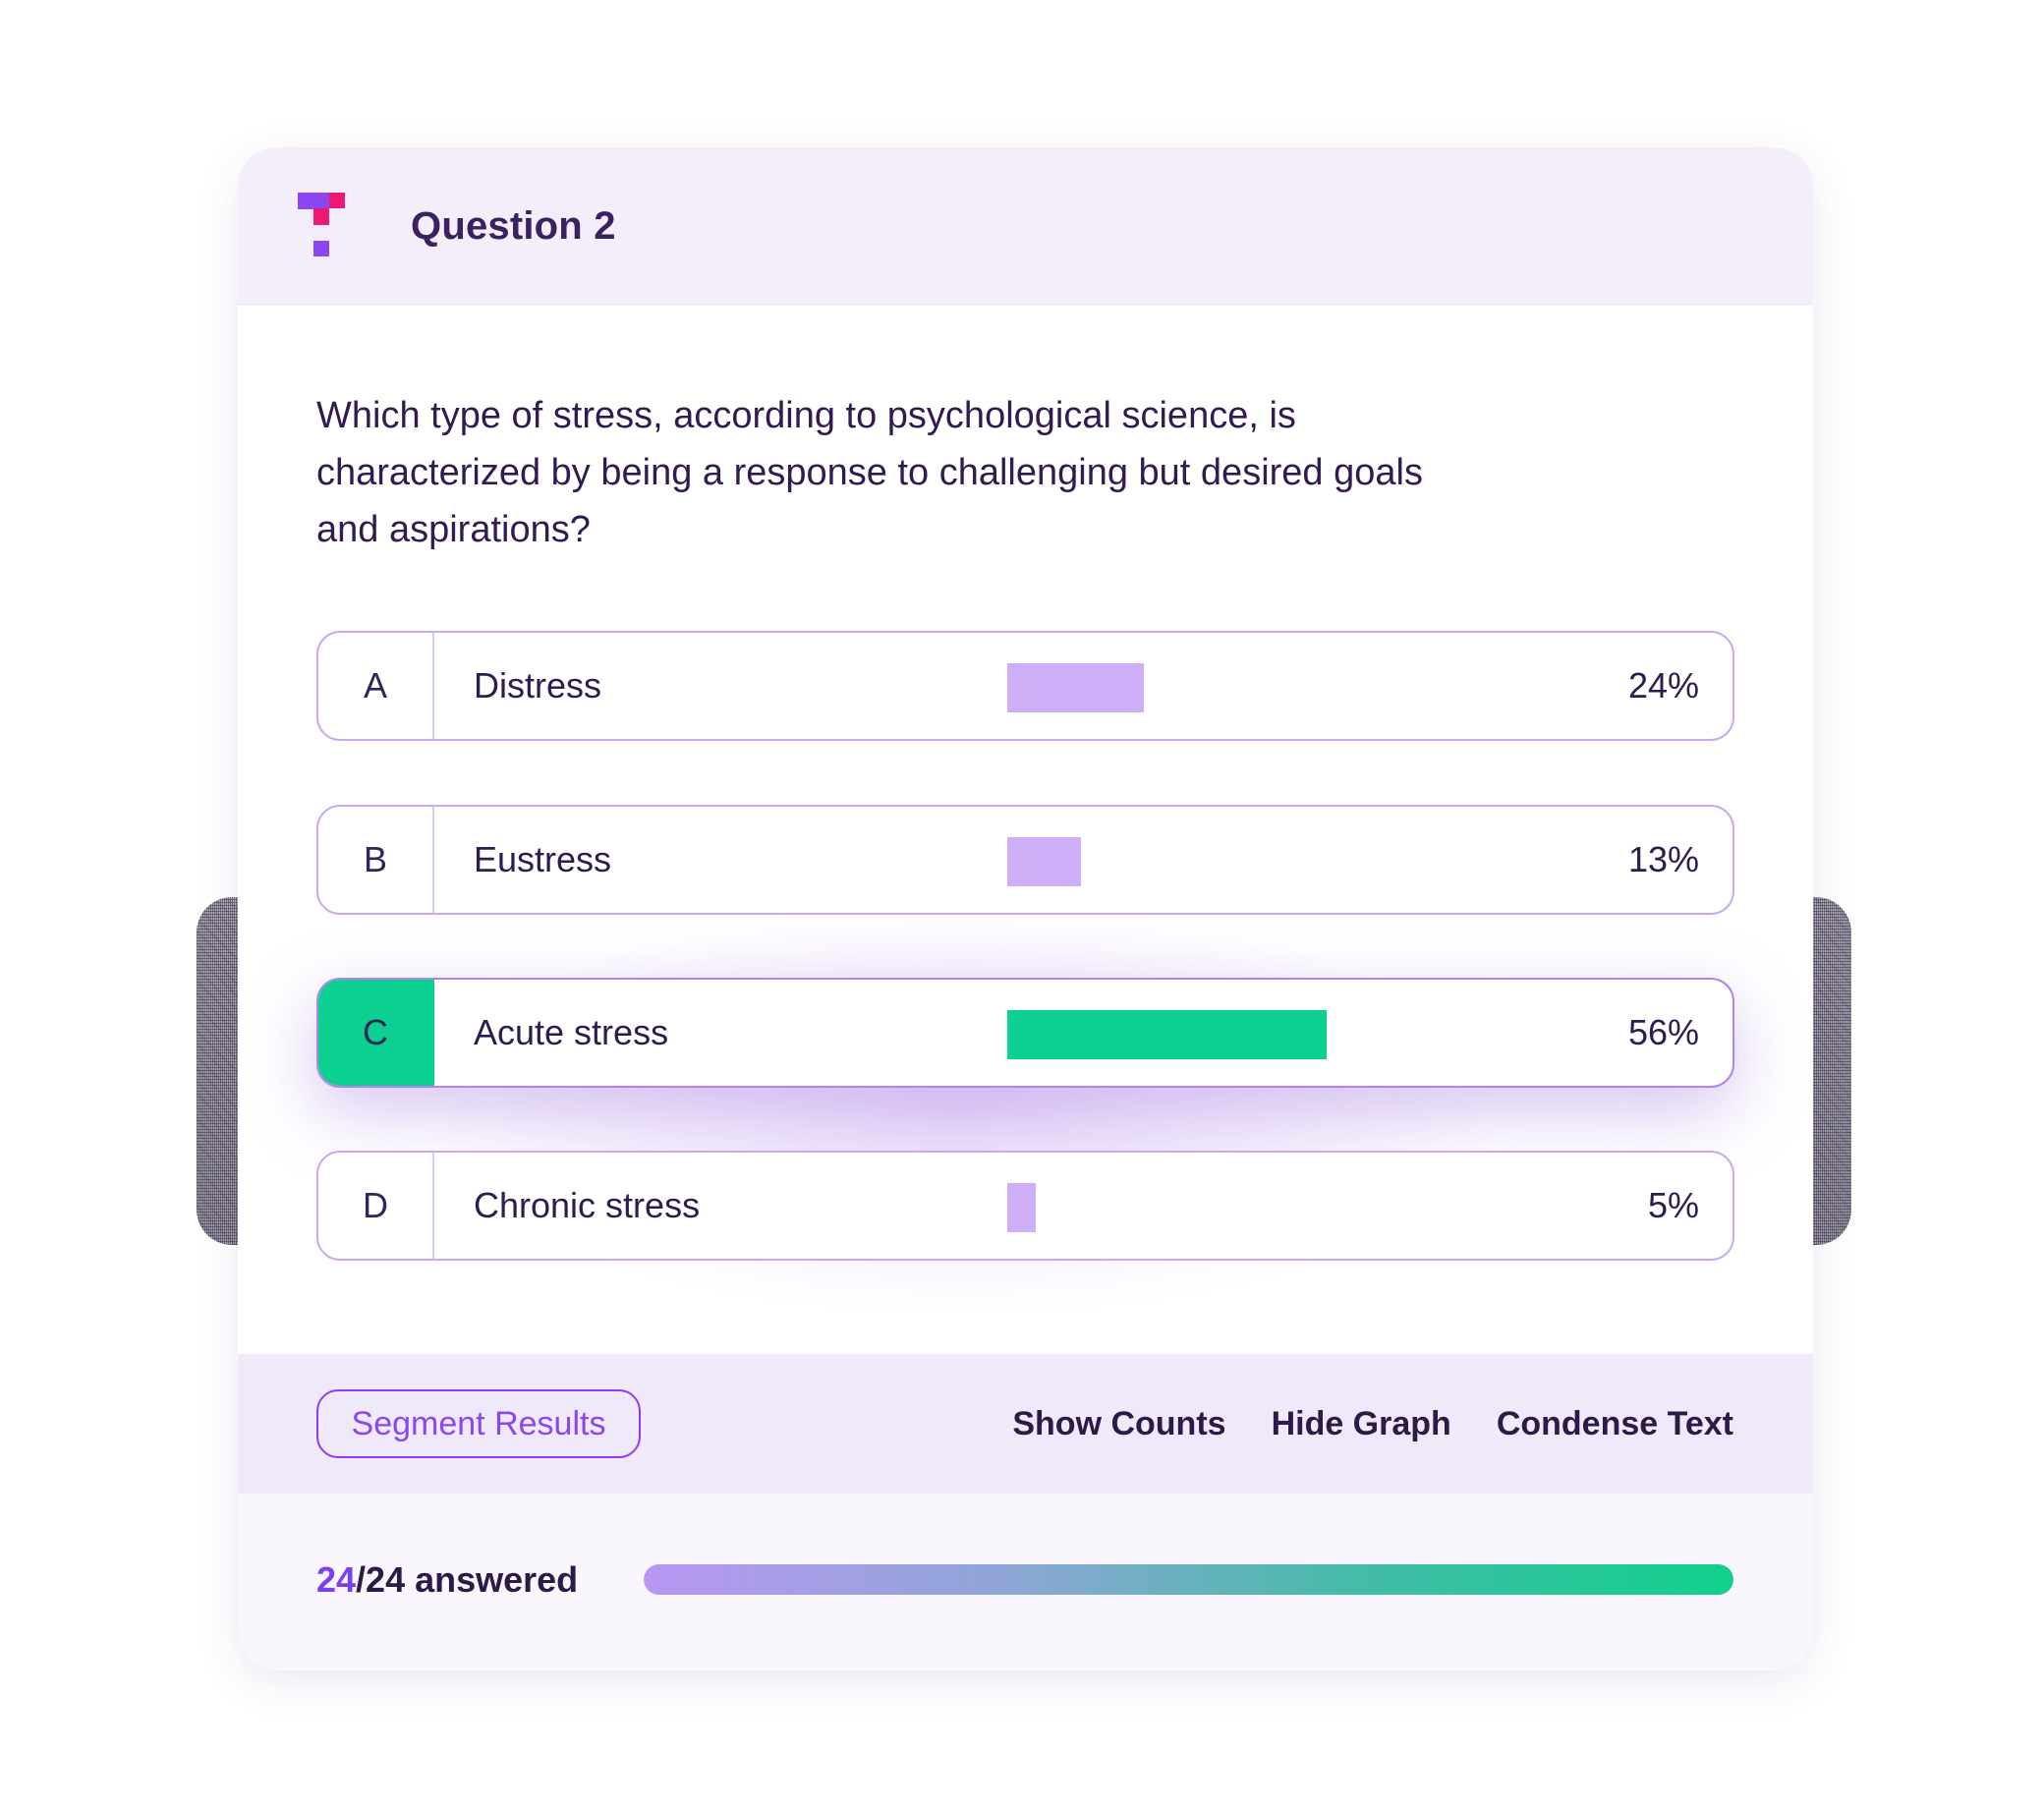  I want to click on progress-footer: 24/24 answered, so click(1025, 1582).